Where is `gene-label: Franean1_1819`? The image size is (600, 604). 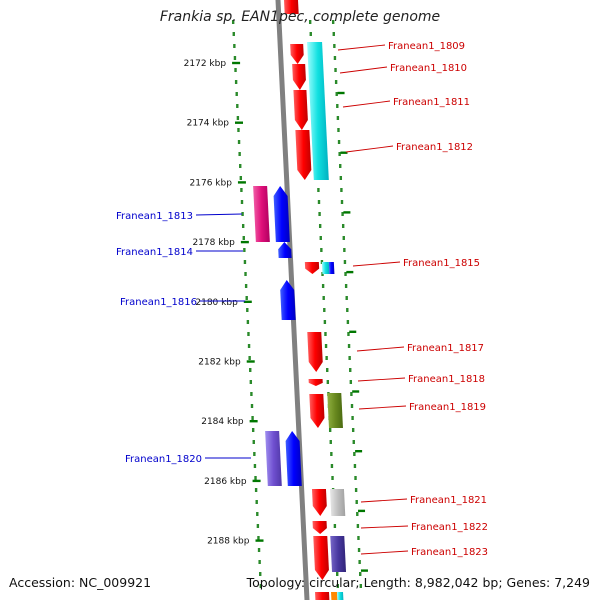
gene-label: Franean1_1819 is located at coordinates (447, 407).